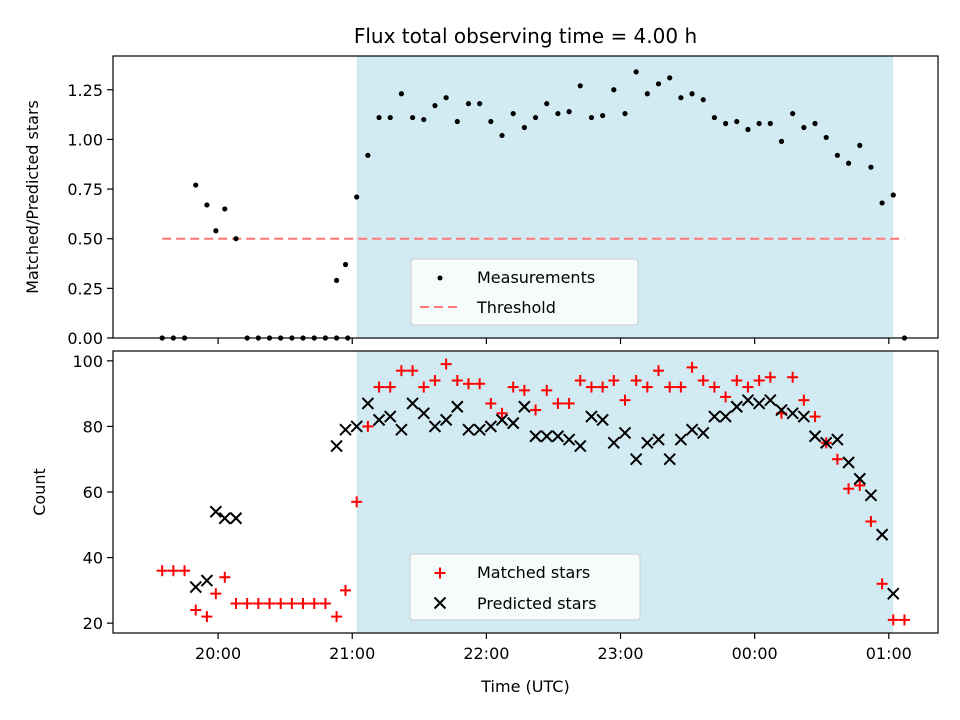 This screenshot has height=720, width=960. Describe the element at coordinates (620, 653) in the screenshot. I see `x-tick-label: 23:00` at that location.